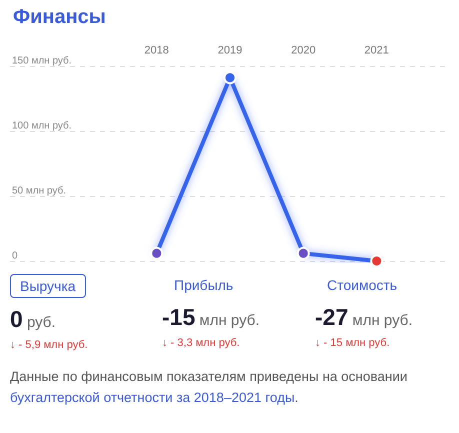 This screenshot has width=459, height=433. What do you see at coordinates (41, 322) in the screenshot?
I see `text: руб.` at bounding box center [41, 322].